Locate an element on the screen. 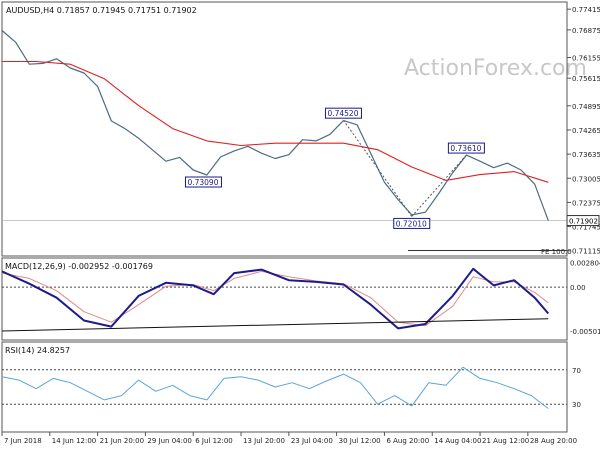 This screenshot has height=450, width=600. x-tick-label: 14 Aug 04:00 is located at coordinates (457, 441).